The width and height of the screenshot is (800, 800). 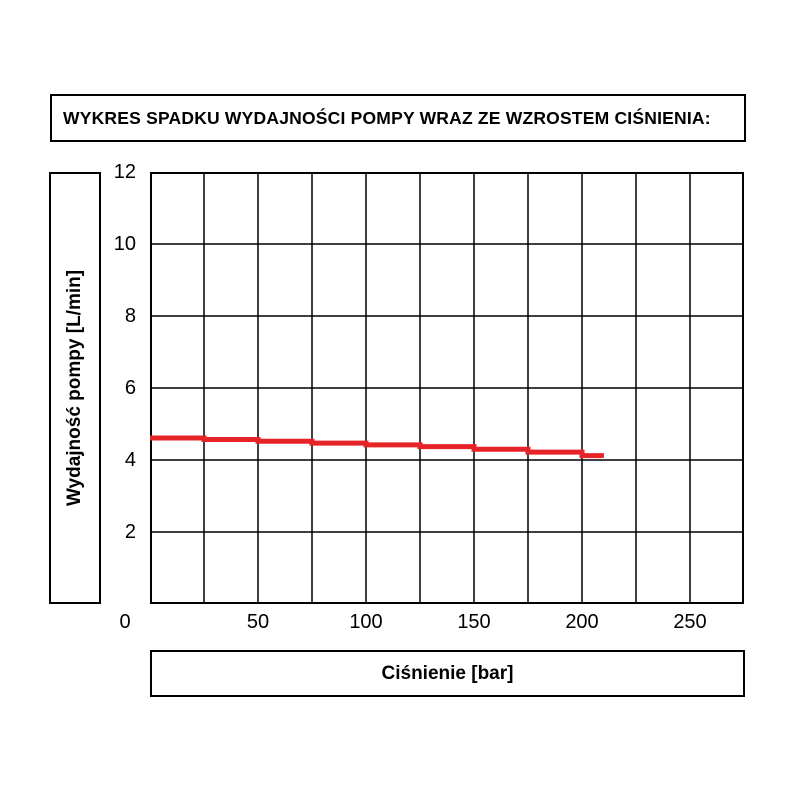 What do you see at coordinates (130, 316) in the screenshot?
I see `y-tick-label: 8` at bounding box center [130, 316].